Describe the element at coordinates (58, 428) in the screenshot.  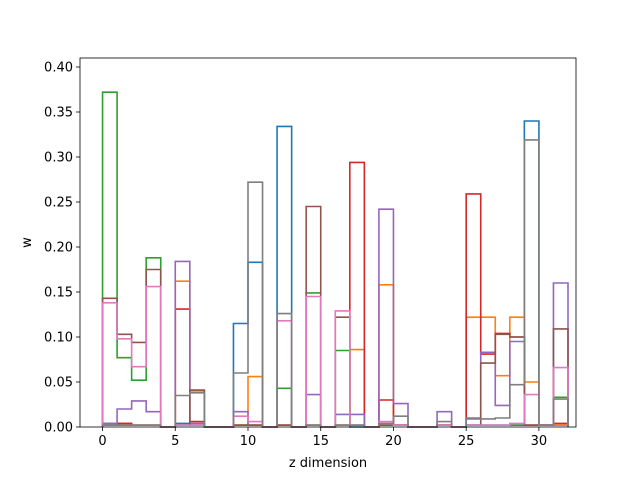
I see `y-tick-label: 0.00` at that location.